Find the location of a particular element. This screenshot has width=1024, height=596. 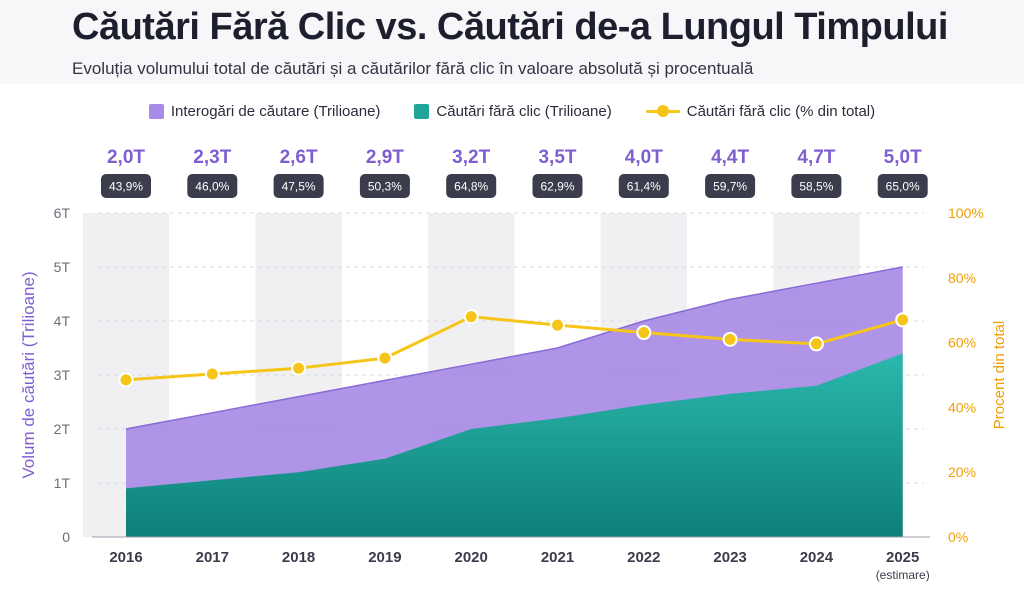

percent-badge-label-2025: 65,0% is located at coordinates (903, 187).